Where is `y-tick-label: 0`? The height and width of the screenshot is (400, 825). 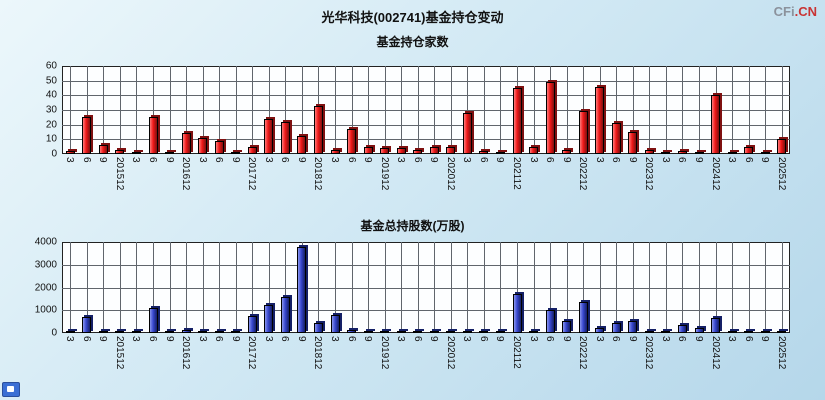 y-tick-label: 0 is located at coordinates (54, 333).